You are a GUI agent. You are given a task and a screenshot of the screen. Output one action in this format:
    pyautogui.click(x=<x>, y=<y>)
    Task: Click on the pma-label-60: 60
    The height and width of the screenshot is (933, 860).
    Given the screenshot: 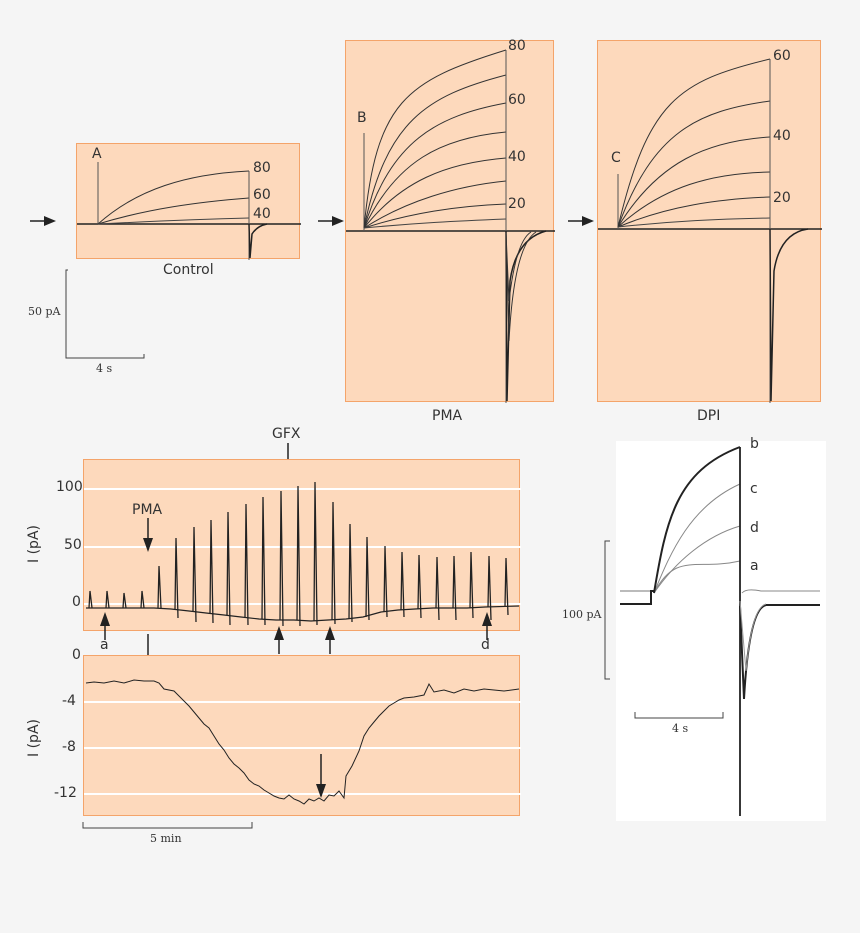 What is the action you would take?
    pyautogui.click(x=517, y=100)
    